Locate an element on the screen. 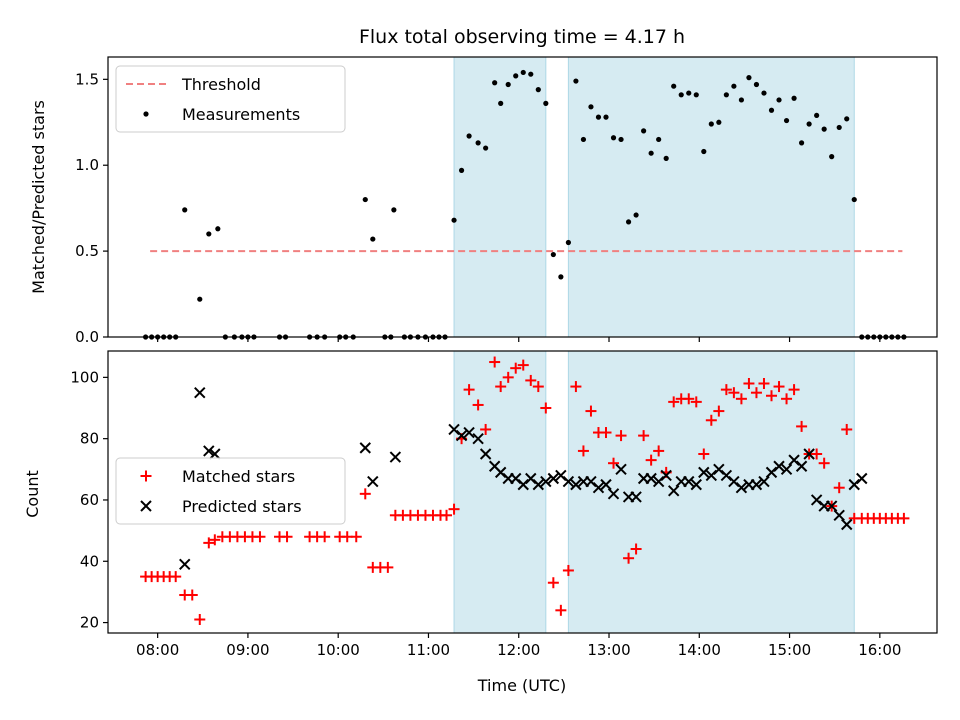  x-tick-label: 15:00 is located at coordinates (789, 650).